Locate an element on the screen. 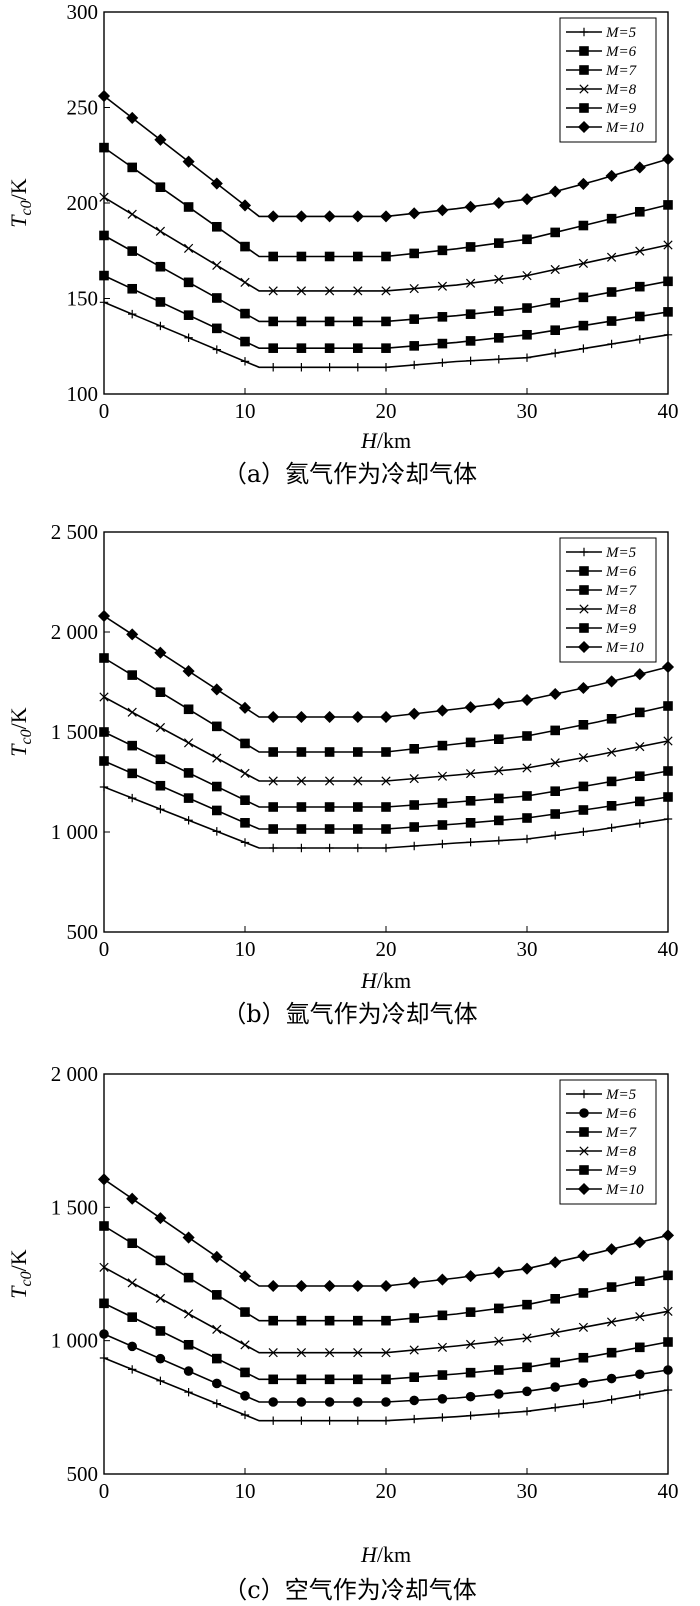  y-axis-label-unit: /K is located at coordinates (18, 1260).